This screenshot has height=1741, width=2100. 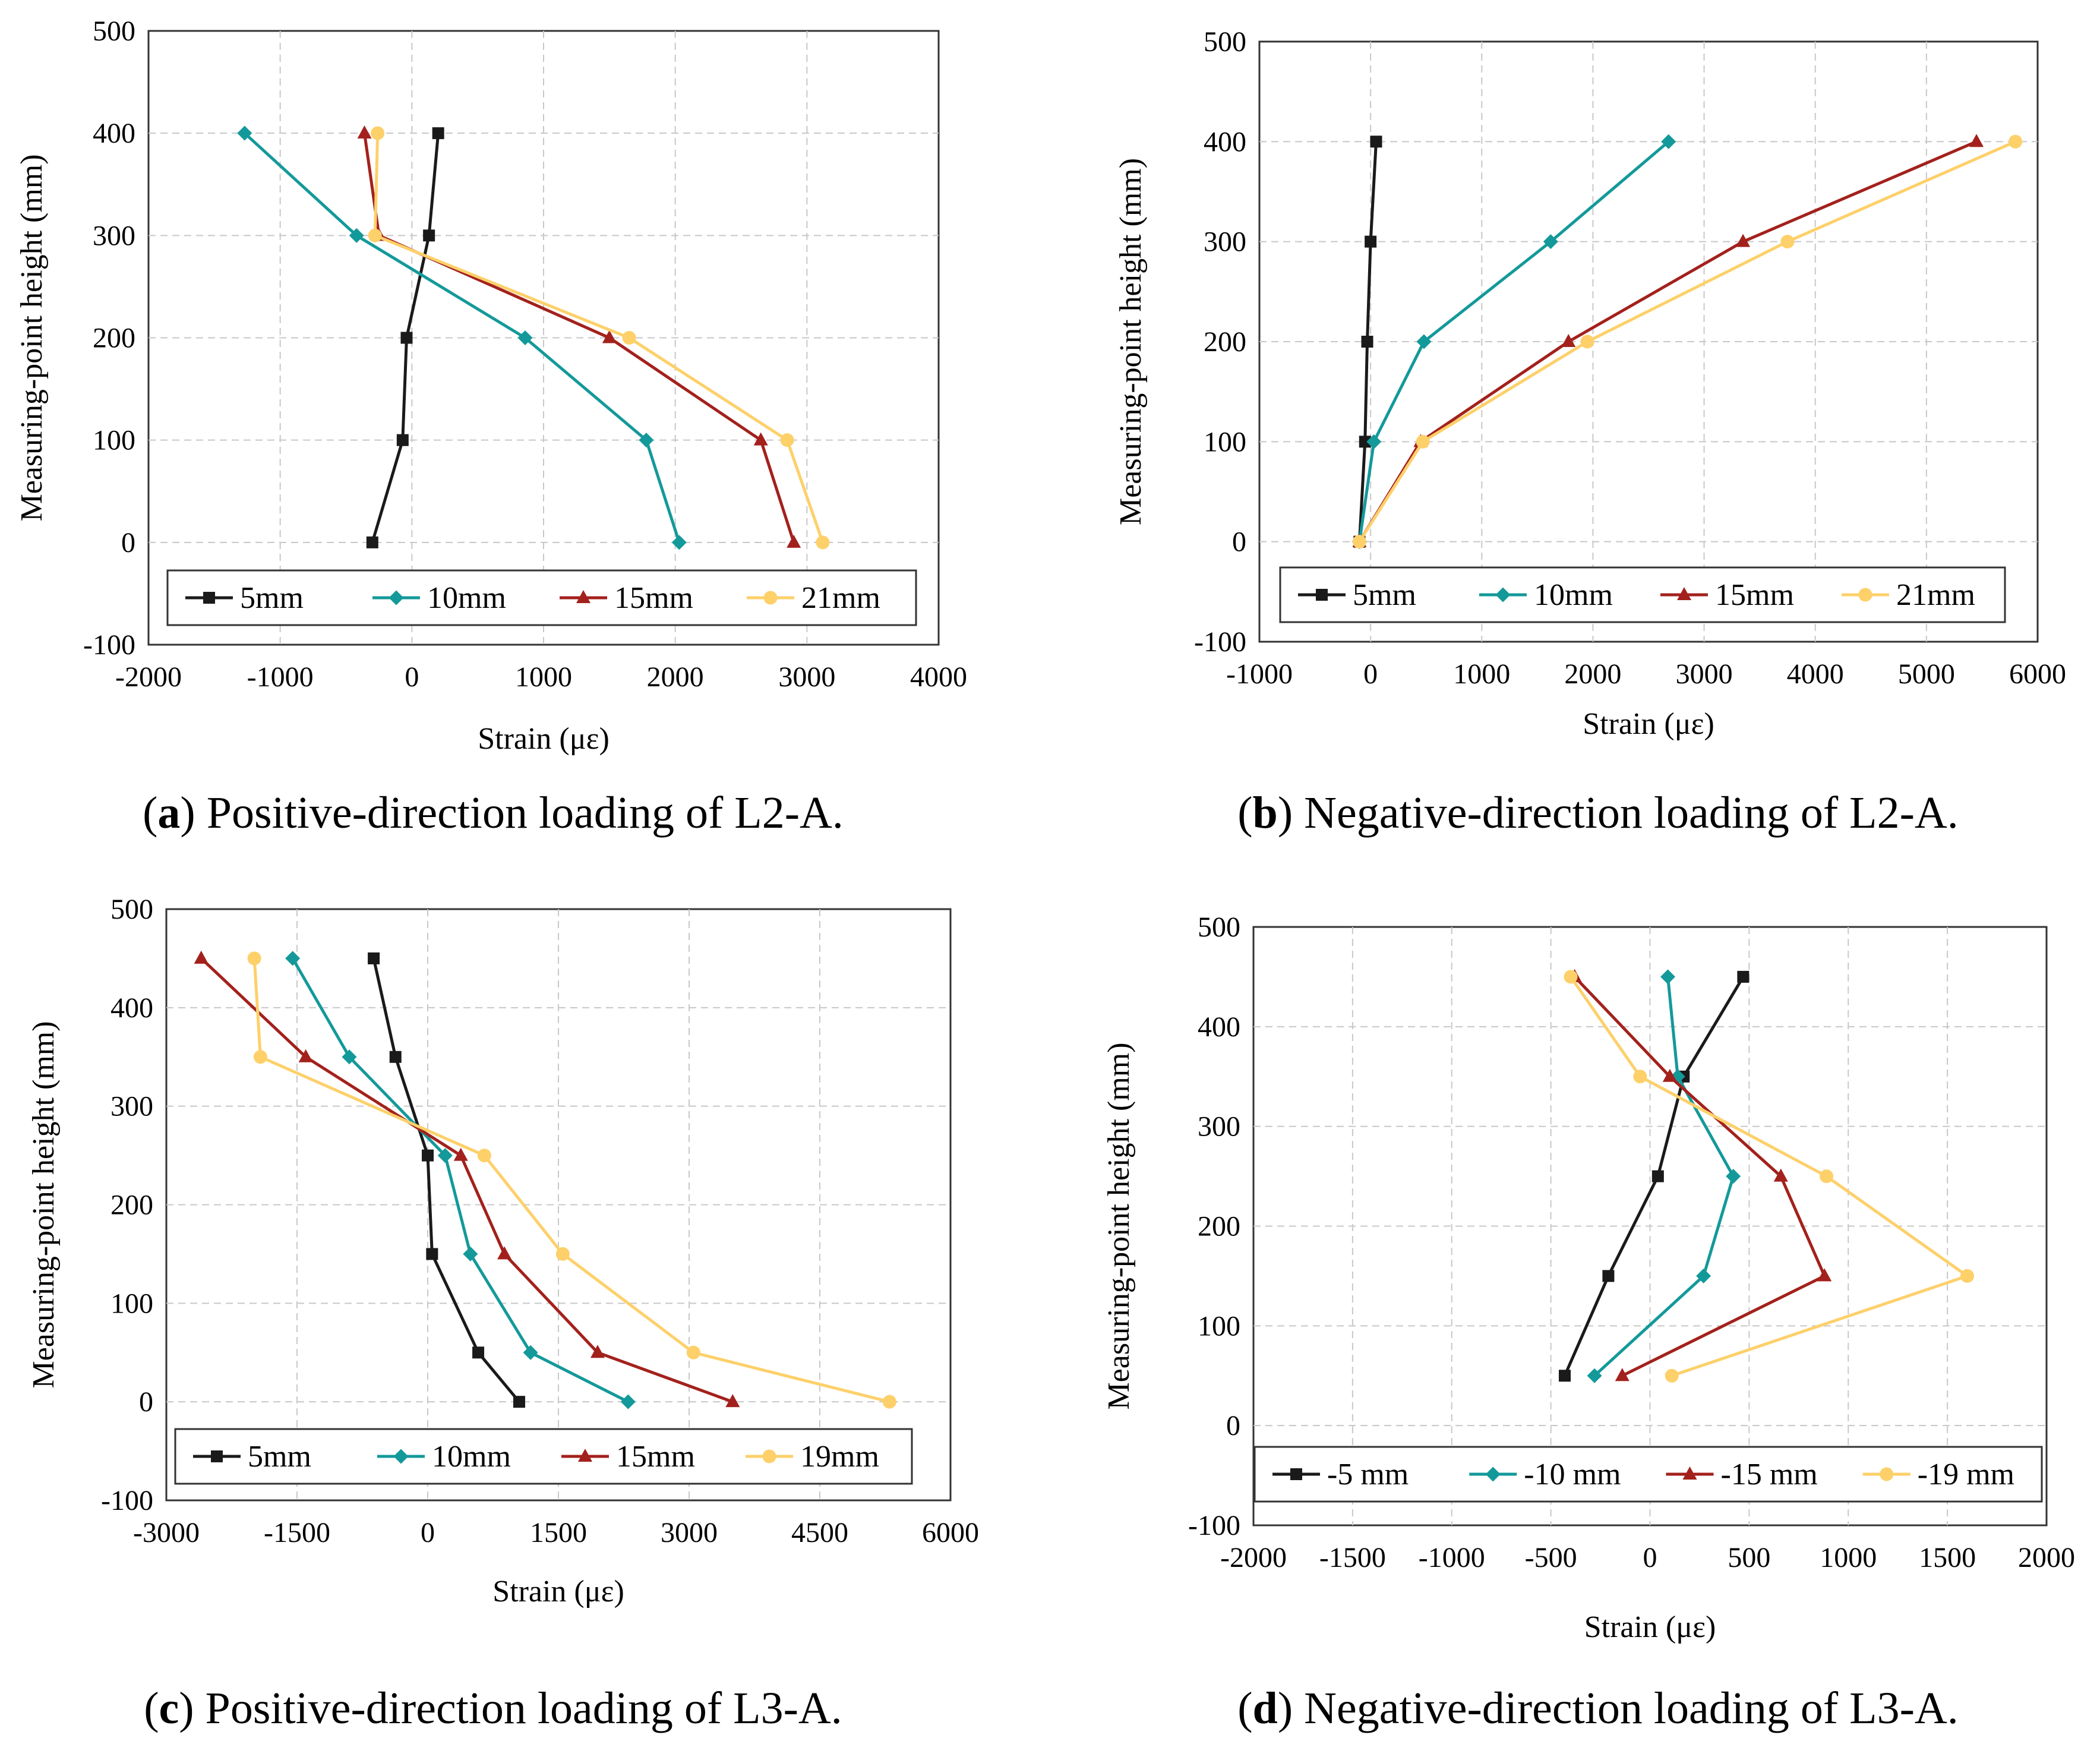 What do you see at coordinates (806, 677) in the screenshot?
I see `chart-a-xtick-5: 3000` at bounding box center [806, 677].